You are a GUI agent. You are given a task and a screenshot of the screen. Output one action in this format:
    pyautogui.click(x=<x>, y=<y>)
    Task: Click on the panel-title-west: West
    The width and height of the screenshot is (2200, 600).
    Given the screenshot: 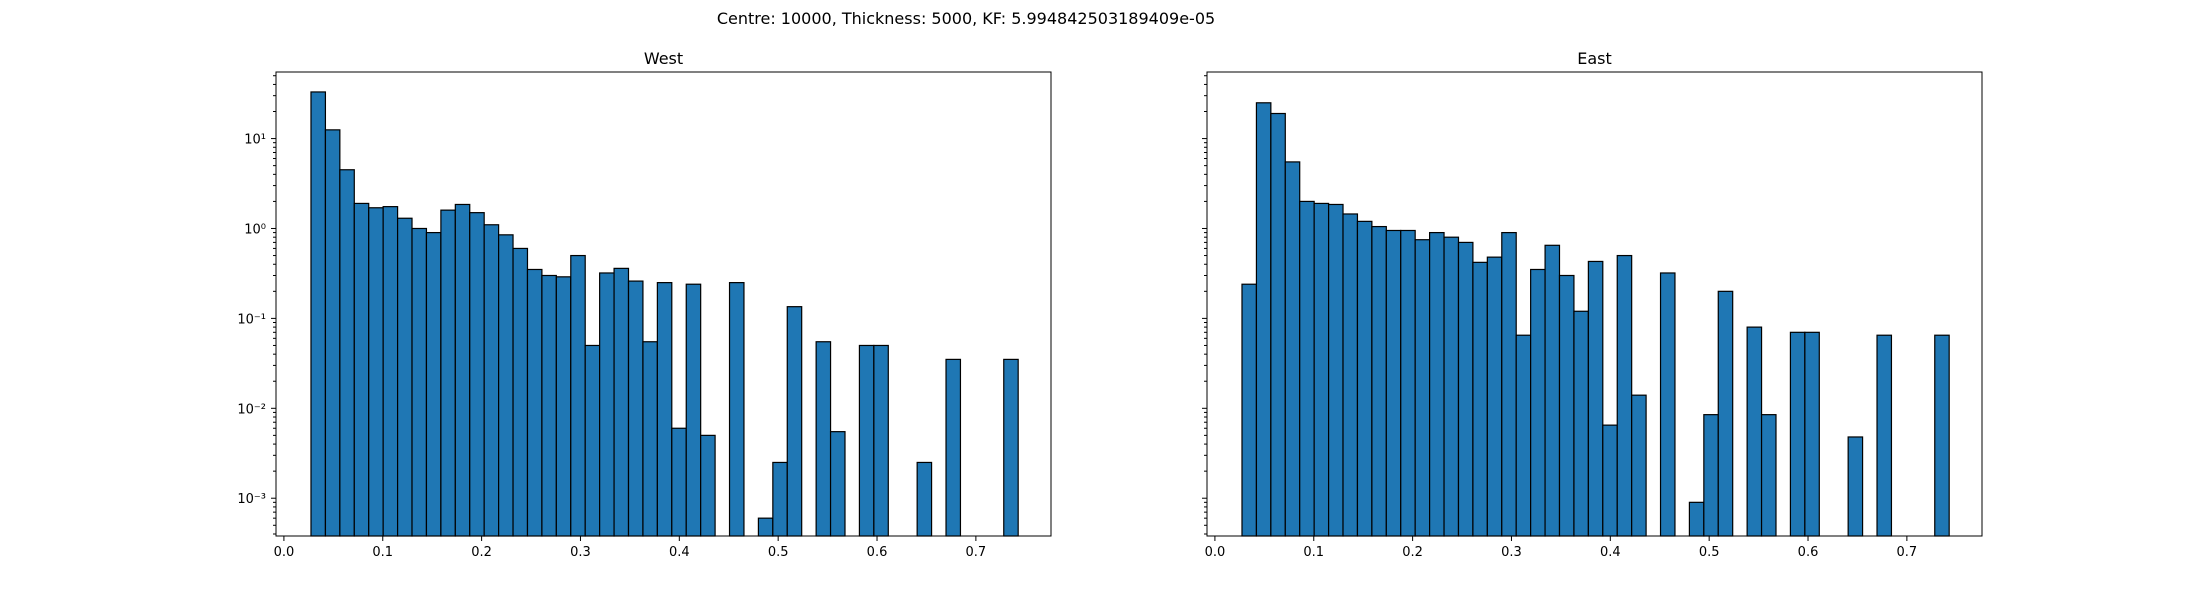 What is the action you would take?
    pyautogui.click(x=663, y=58)
    